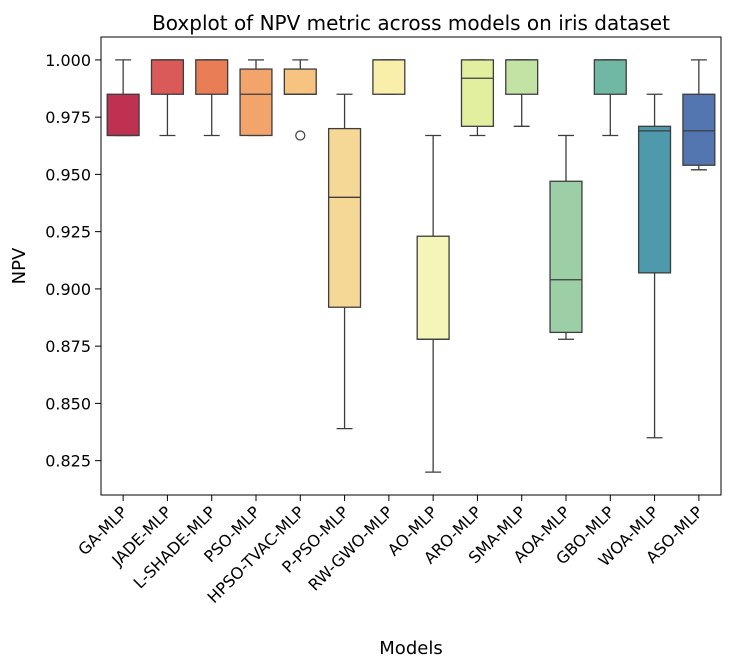  I want to click on y-tick-label: 0.875, so click(68, 346).